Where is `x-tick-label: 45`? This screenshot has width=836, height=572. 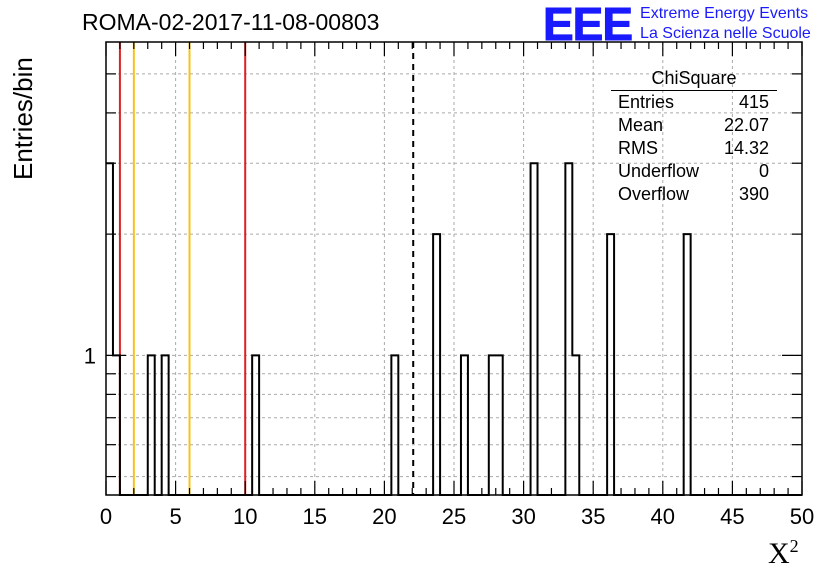 x-tick-label: 45 is located at coordinates (732, 516).